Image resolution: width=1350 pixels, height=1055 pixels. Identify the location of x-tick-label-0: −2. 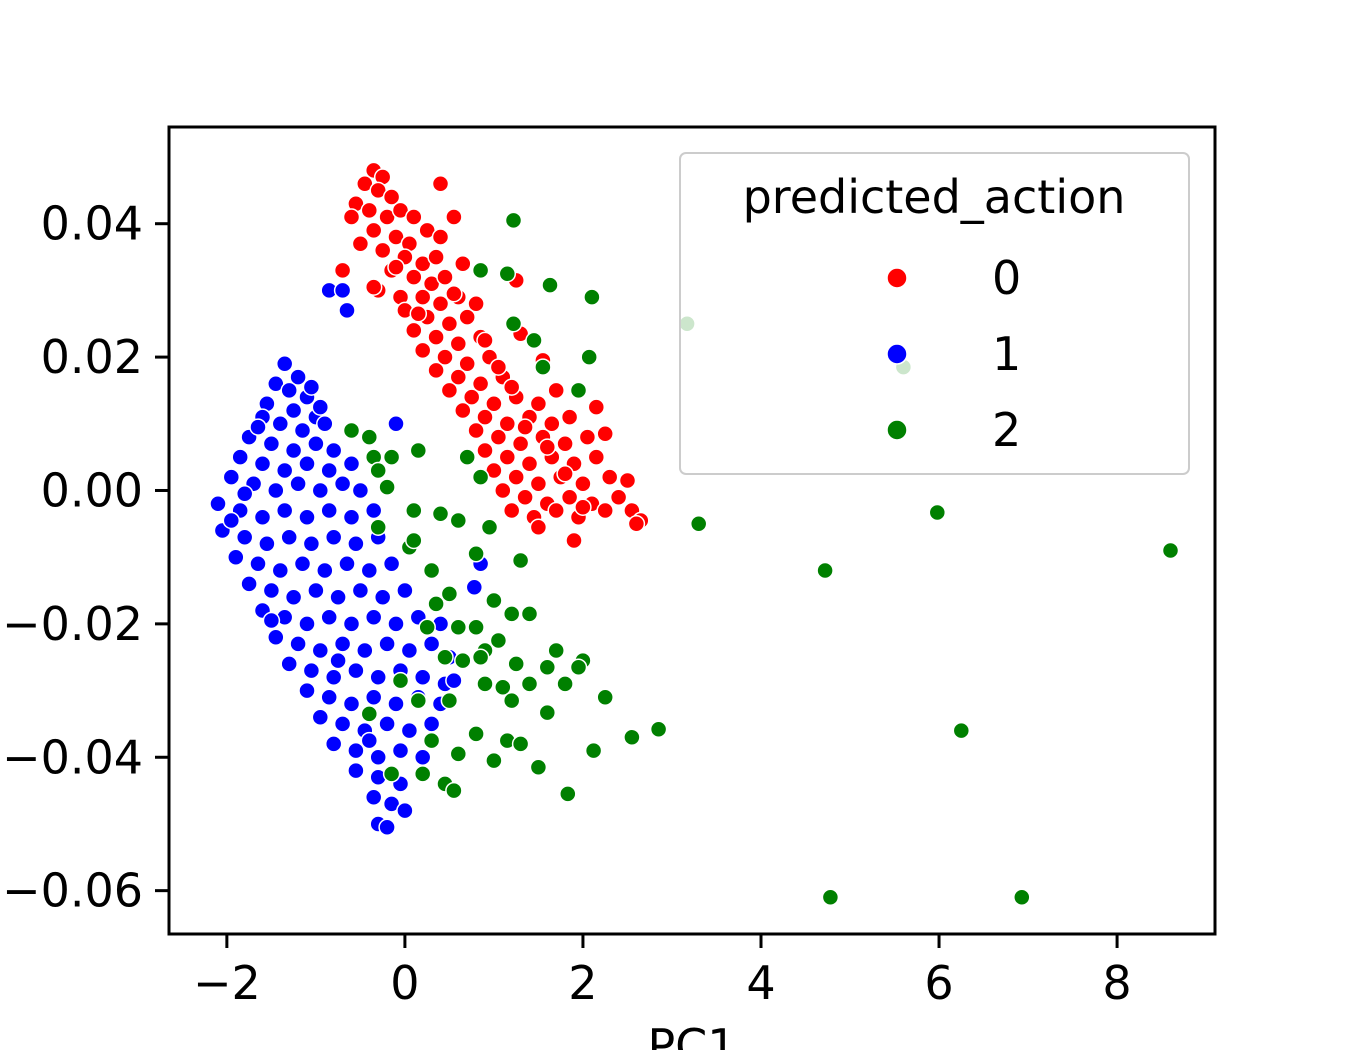
(227, 983).